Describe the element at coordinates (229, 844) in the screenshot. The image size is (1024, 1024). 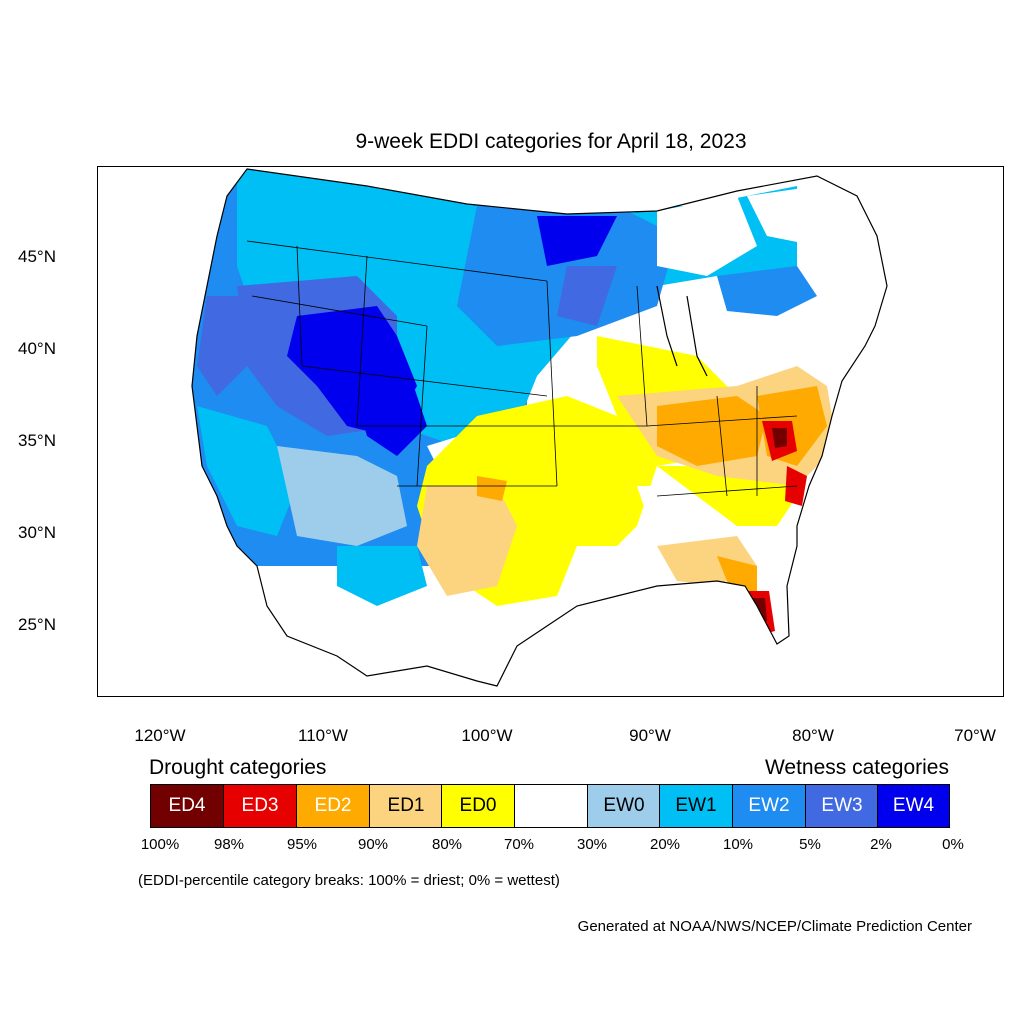
I see `break-label: 98%` at that location.